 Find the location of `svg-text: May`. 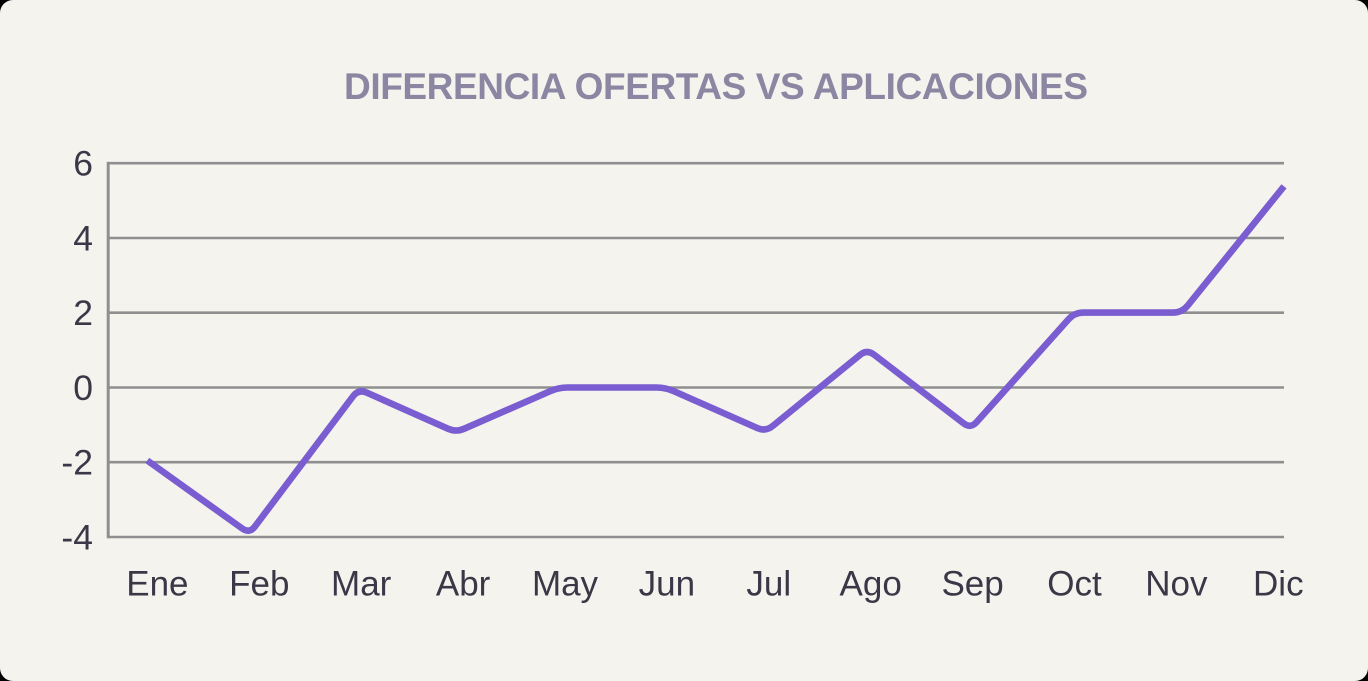

svg-text: May is located at coordinates (565, 584).